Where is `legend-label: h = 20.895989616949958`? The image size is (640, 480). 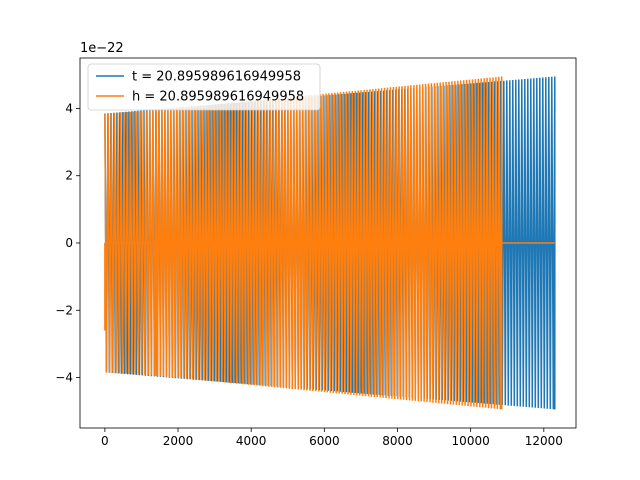 legend-label: h = 20.895989616949958 is located at coordinates (218, 97).